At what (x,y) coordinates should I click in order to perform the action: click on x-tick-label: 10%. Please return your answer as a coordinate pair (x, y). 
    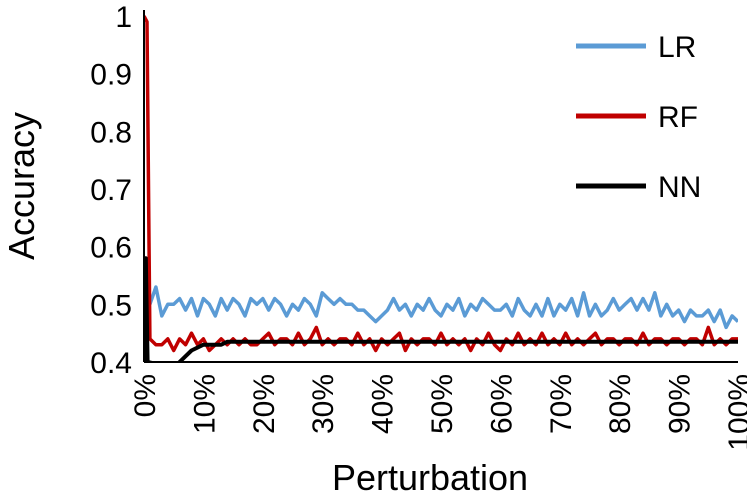
    Looking at the image, I should click on (204, 404).